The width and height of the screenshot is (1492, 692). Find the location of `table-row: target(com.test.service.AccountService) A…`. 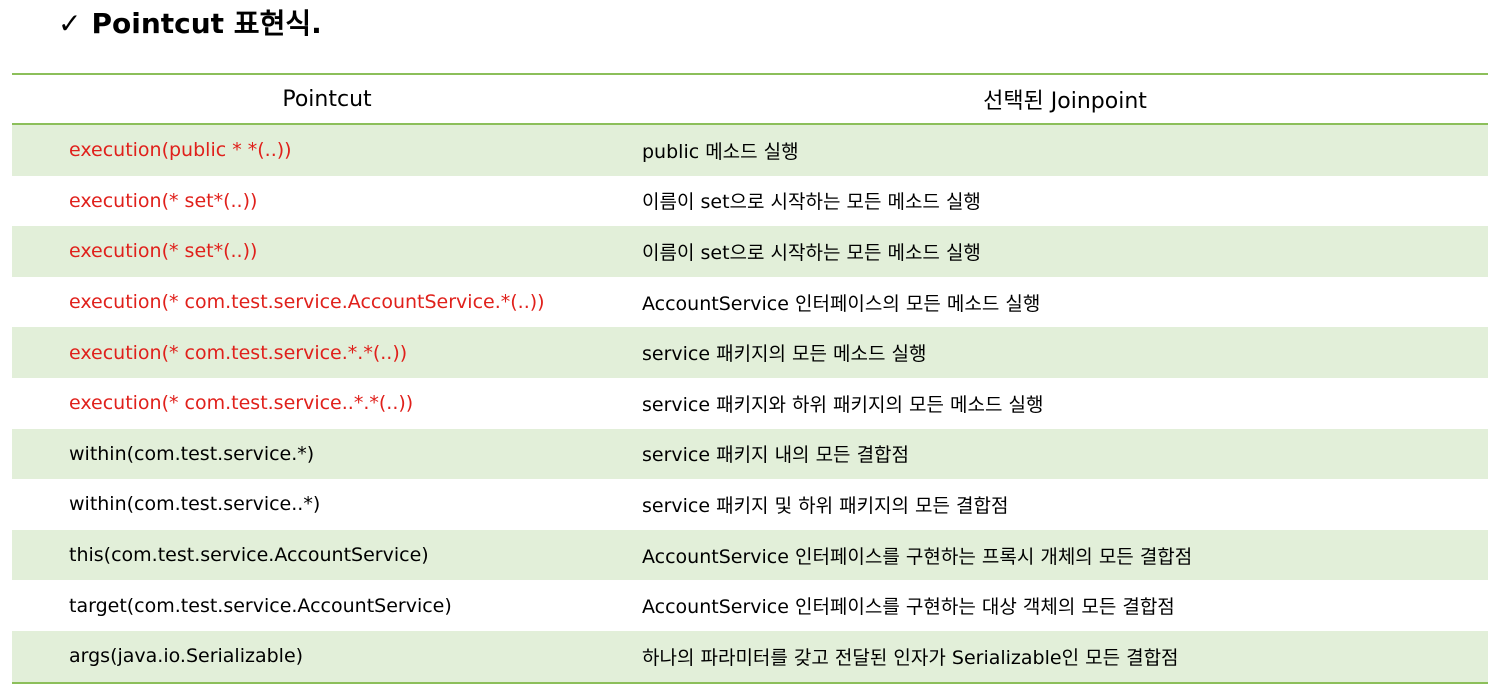

table-row: target(com.test.service.AccountService) A… is located at coordinates (750, 605).